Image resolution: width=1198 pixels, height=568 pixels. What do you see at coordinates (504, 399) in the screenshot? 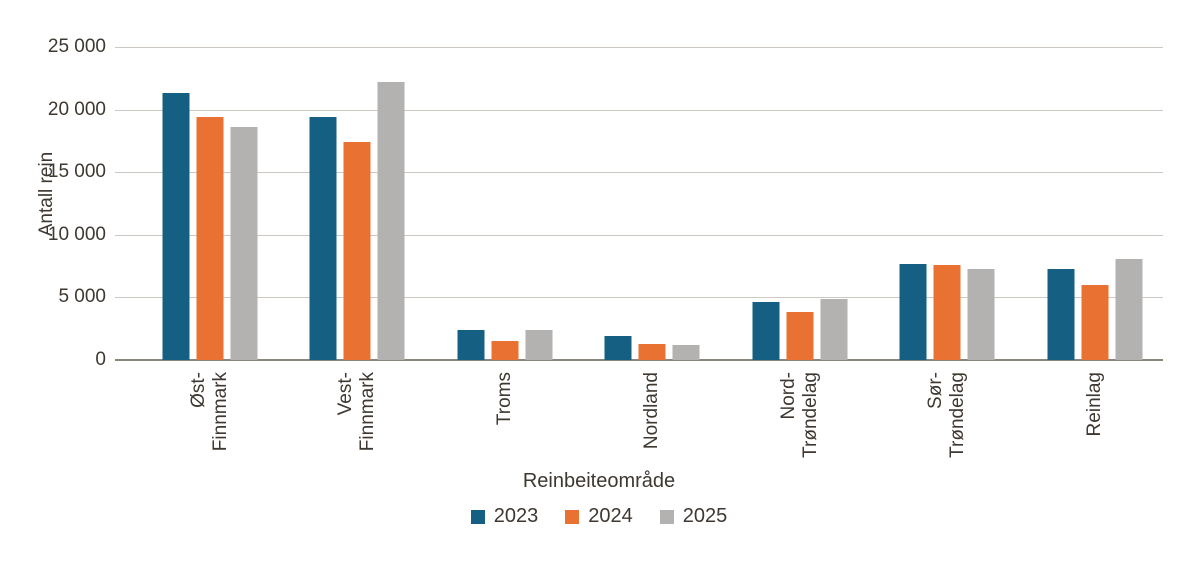
I see `x-category-label-text: Troms` at bounding box center [504, 399].